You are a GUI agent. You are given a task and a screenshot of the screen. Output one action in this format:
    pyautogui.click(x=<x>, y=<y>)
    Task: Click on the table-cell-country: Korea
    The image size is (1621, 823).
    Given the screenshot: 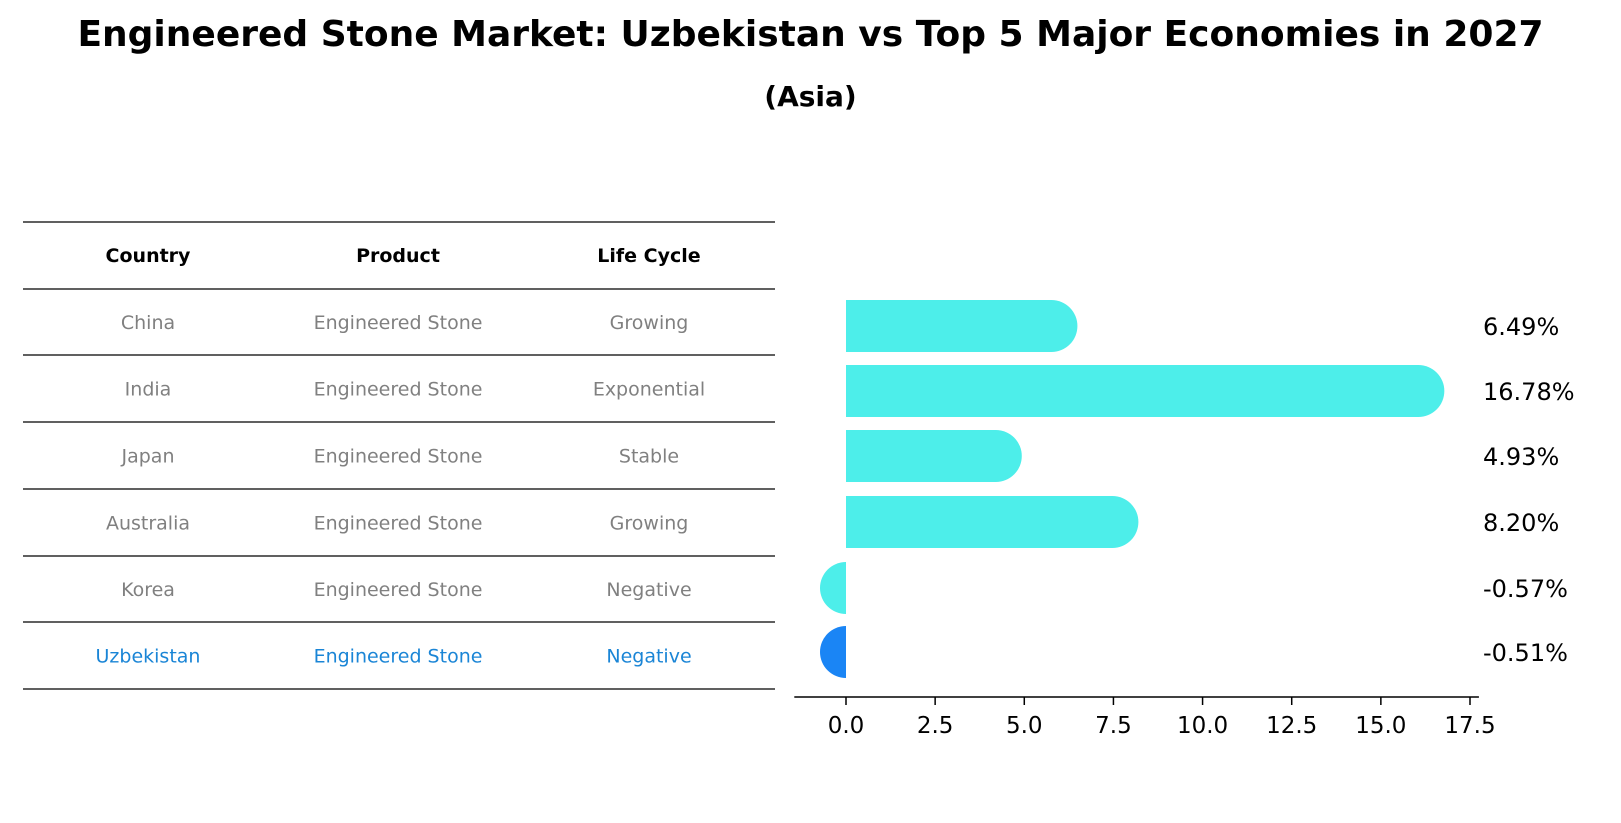 What is the action you would take?
    pyautogui.click(x=148, y=590)
    